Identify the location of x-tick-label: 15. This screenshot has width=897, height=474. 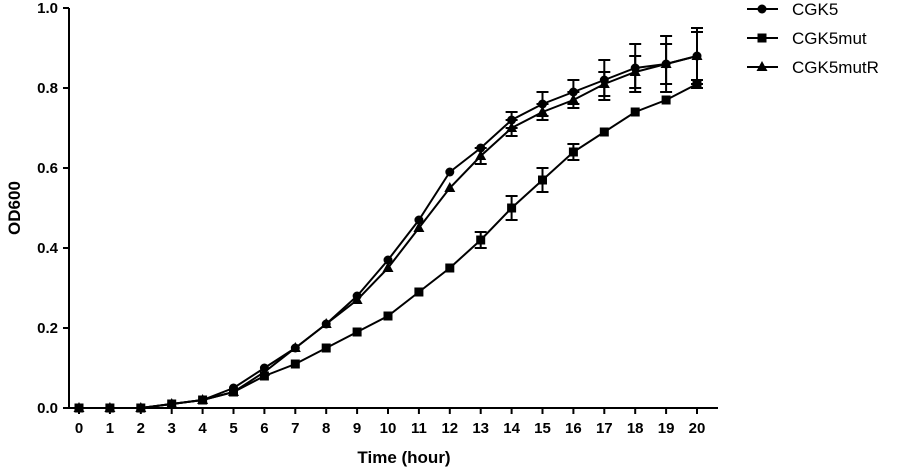
(542, 428).